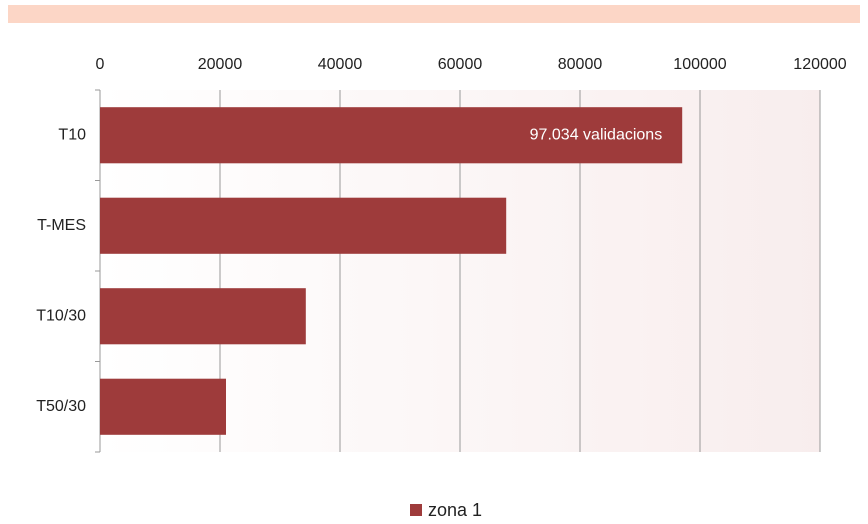 The image size is (868, 524). What do you see at coordinates (699, 64) in the screenshot?
I see `x-tick-label: 100000` at bounding box center [699, 64].